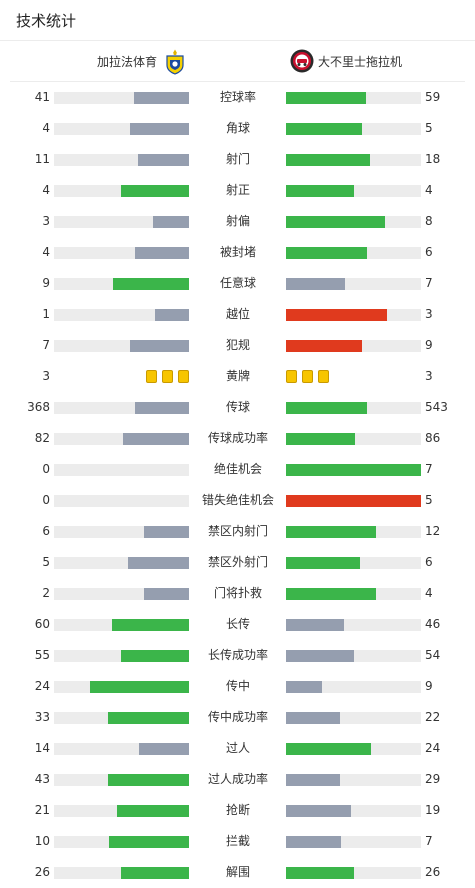 The width and height of the screenshot is (475, 888). What do you see at coordinates (237, 345) in the screenshot?
I see `stat-label: 犯规` at bounding box center [237, 345].